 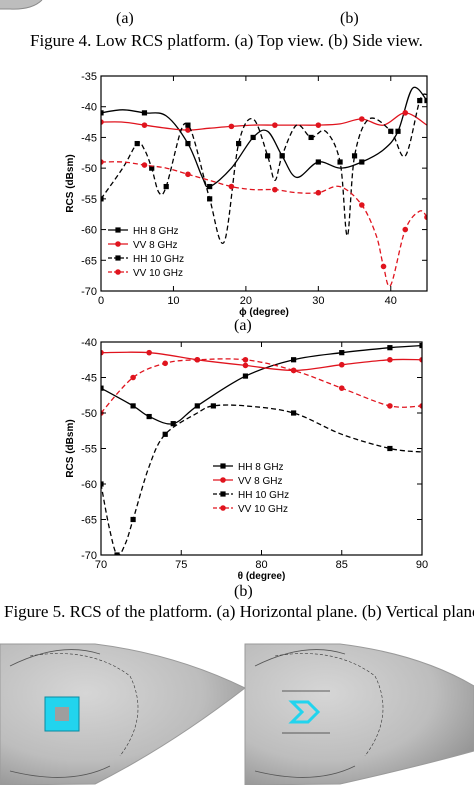 I want to click on chart-0-series-1-line, so click(x=264, y=121).